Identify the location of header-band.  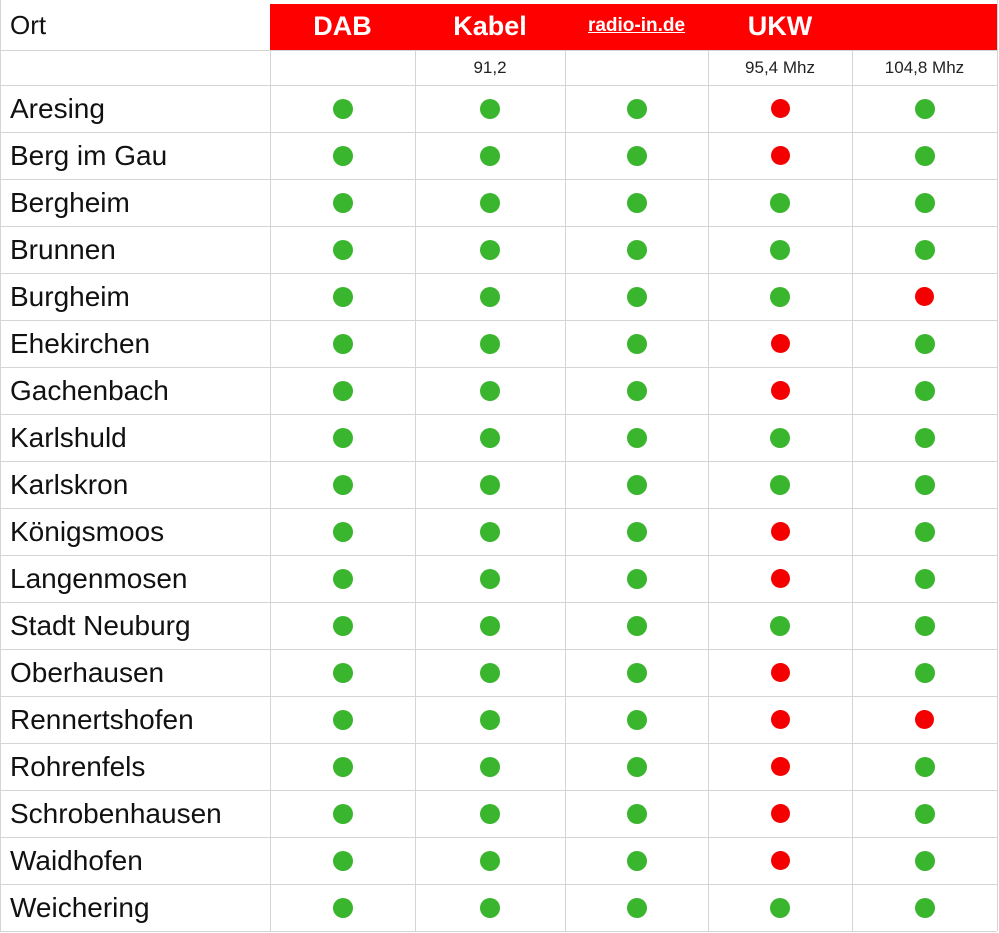
(633, 27).